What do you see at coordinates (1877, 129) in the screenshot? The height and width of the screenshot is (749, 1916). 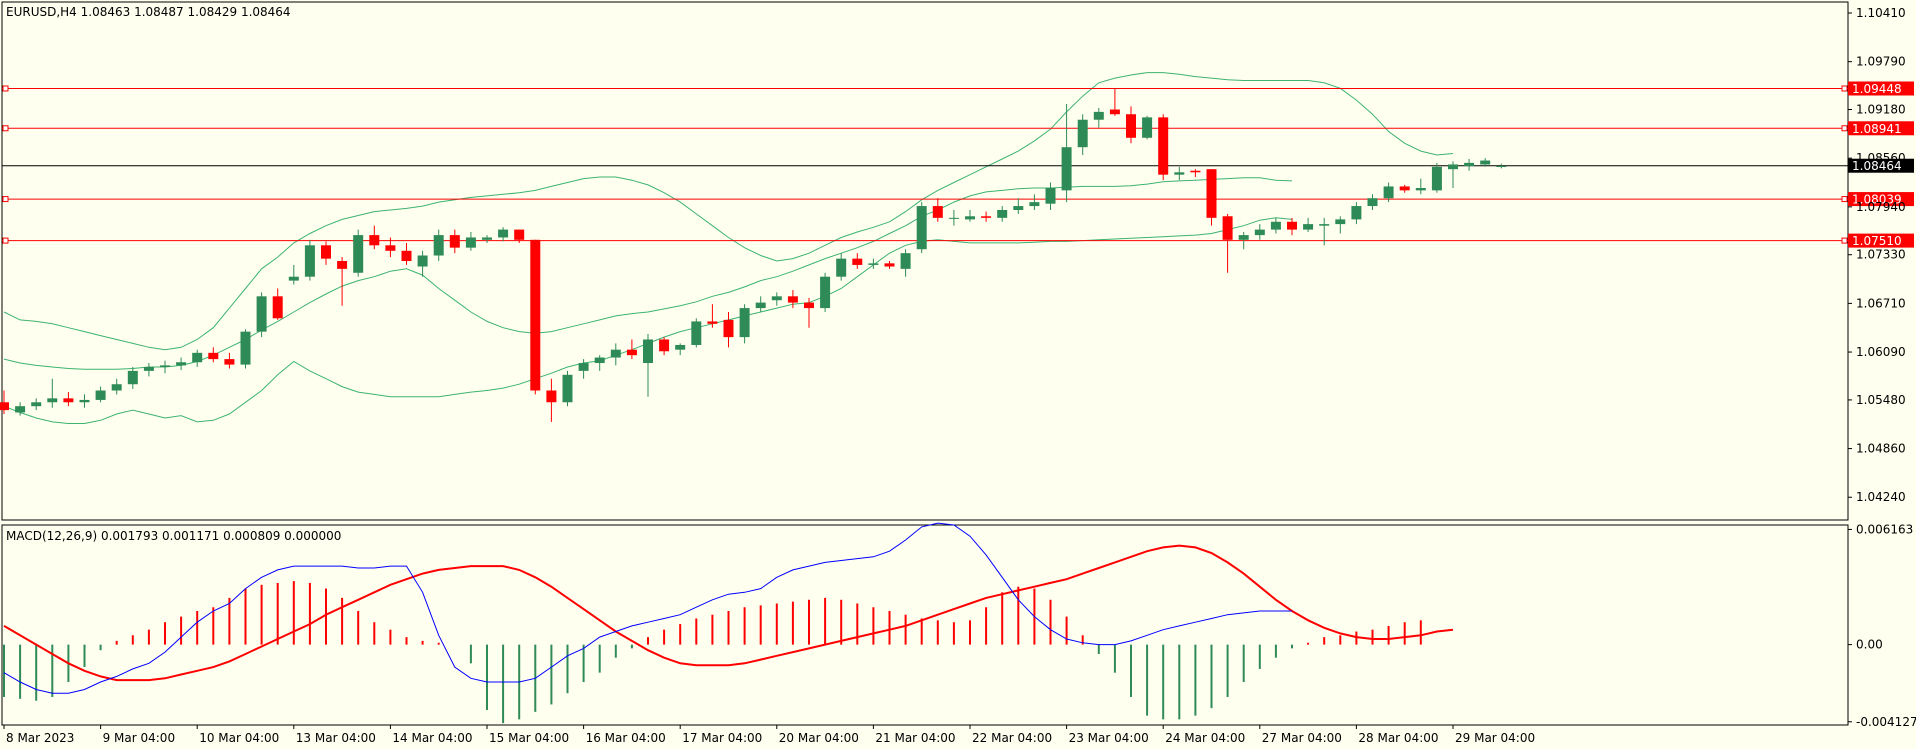 I see `level-tag-label: 1.08941` at bounding box center [1877, 129].